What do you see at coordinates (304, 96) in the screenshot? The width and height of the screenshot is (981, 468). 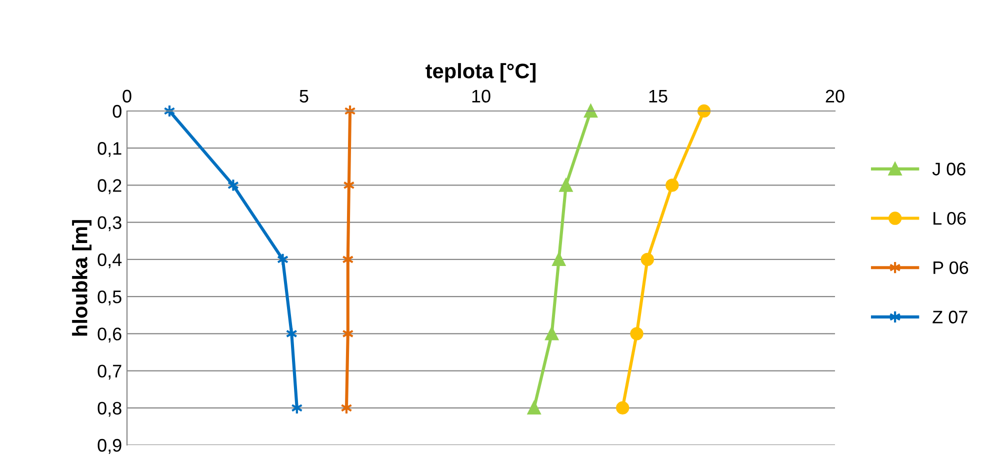 I see `x-tick-label: 5` at bounding box center [304, 96].